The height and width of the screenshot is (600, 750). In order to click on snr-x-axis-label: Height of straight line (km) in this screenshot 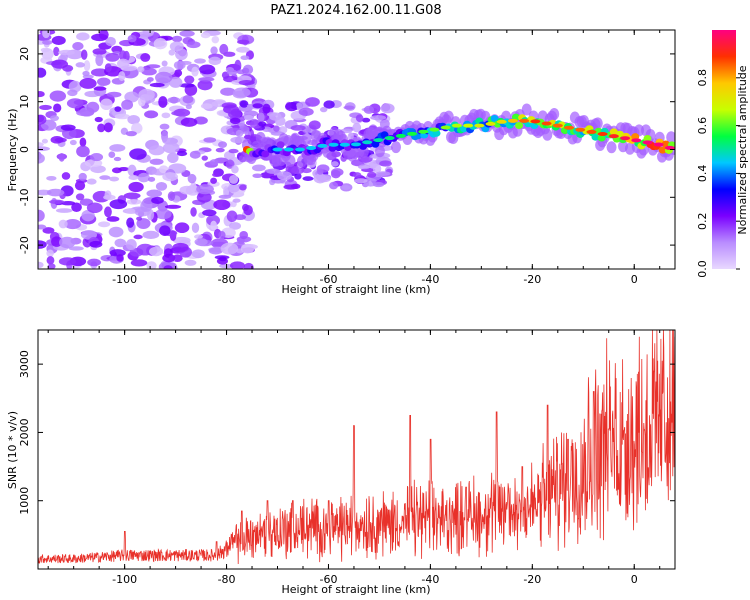, I will do `click(355, 589)`.